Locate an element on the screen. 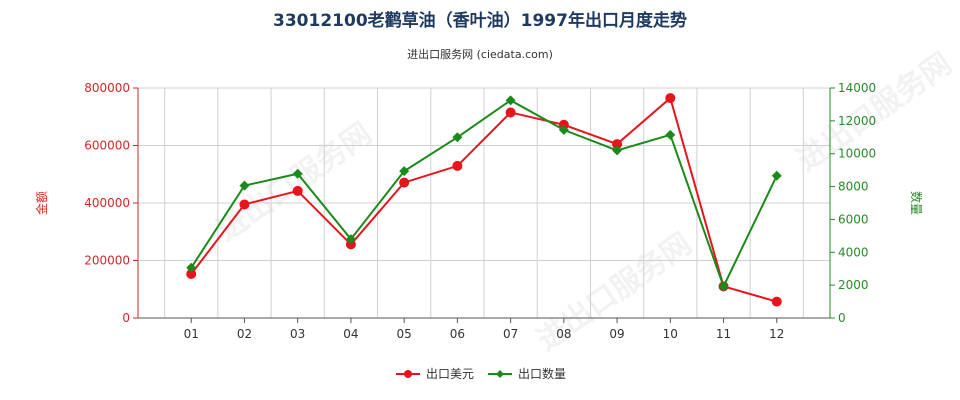 The image size is (960, 400). right-tick-label: 8000 is located at coordinates (853, 187).